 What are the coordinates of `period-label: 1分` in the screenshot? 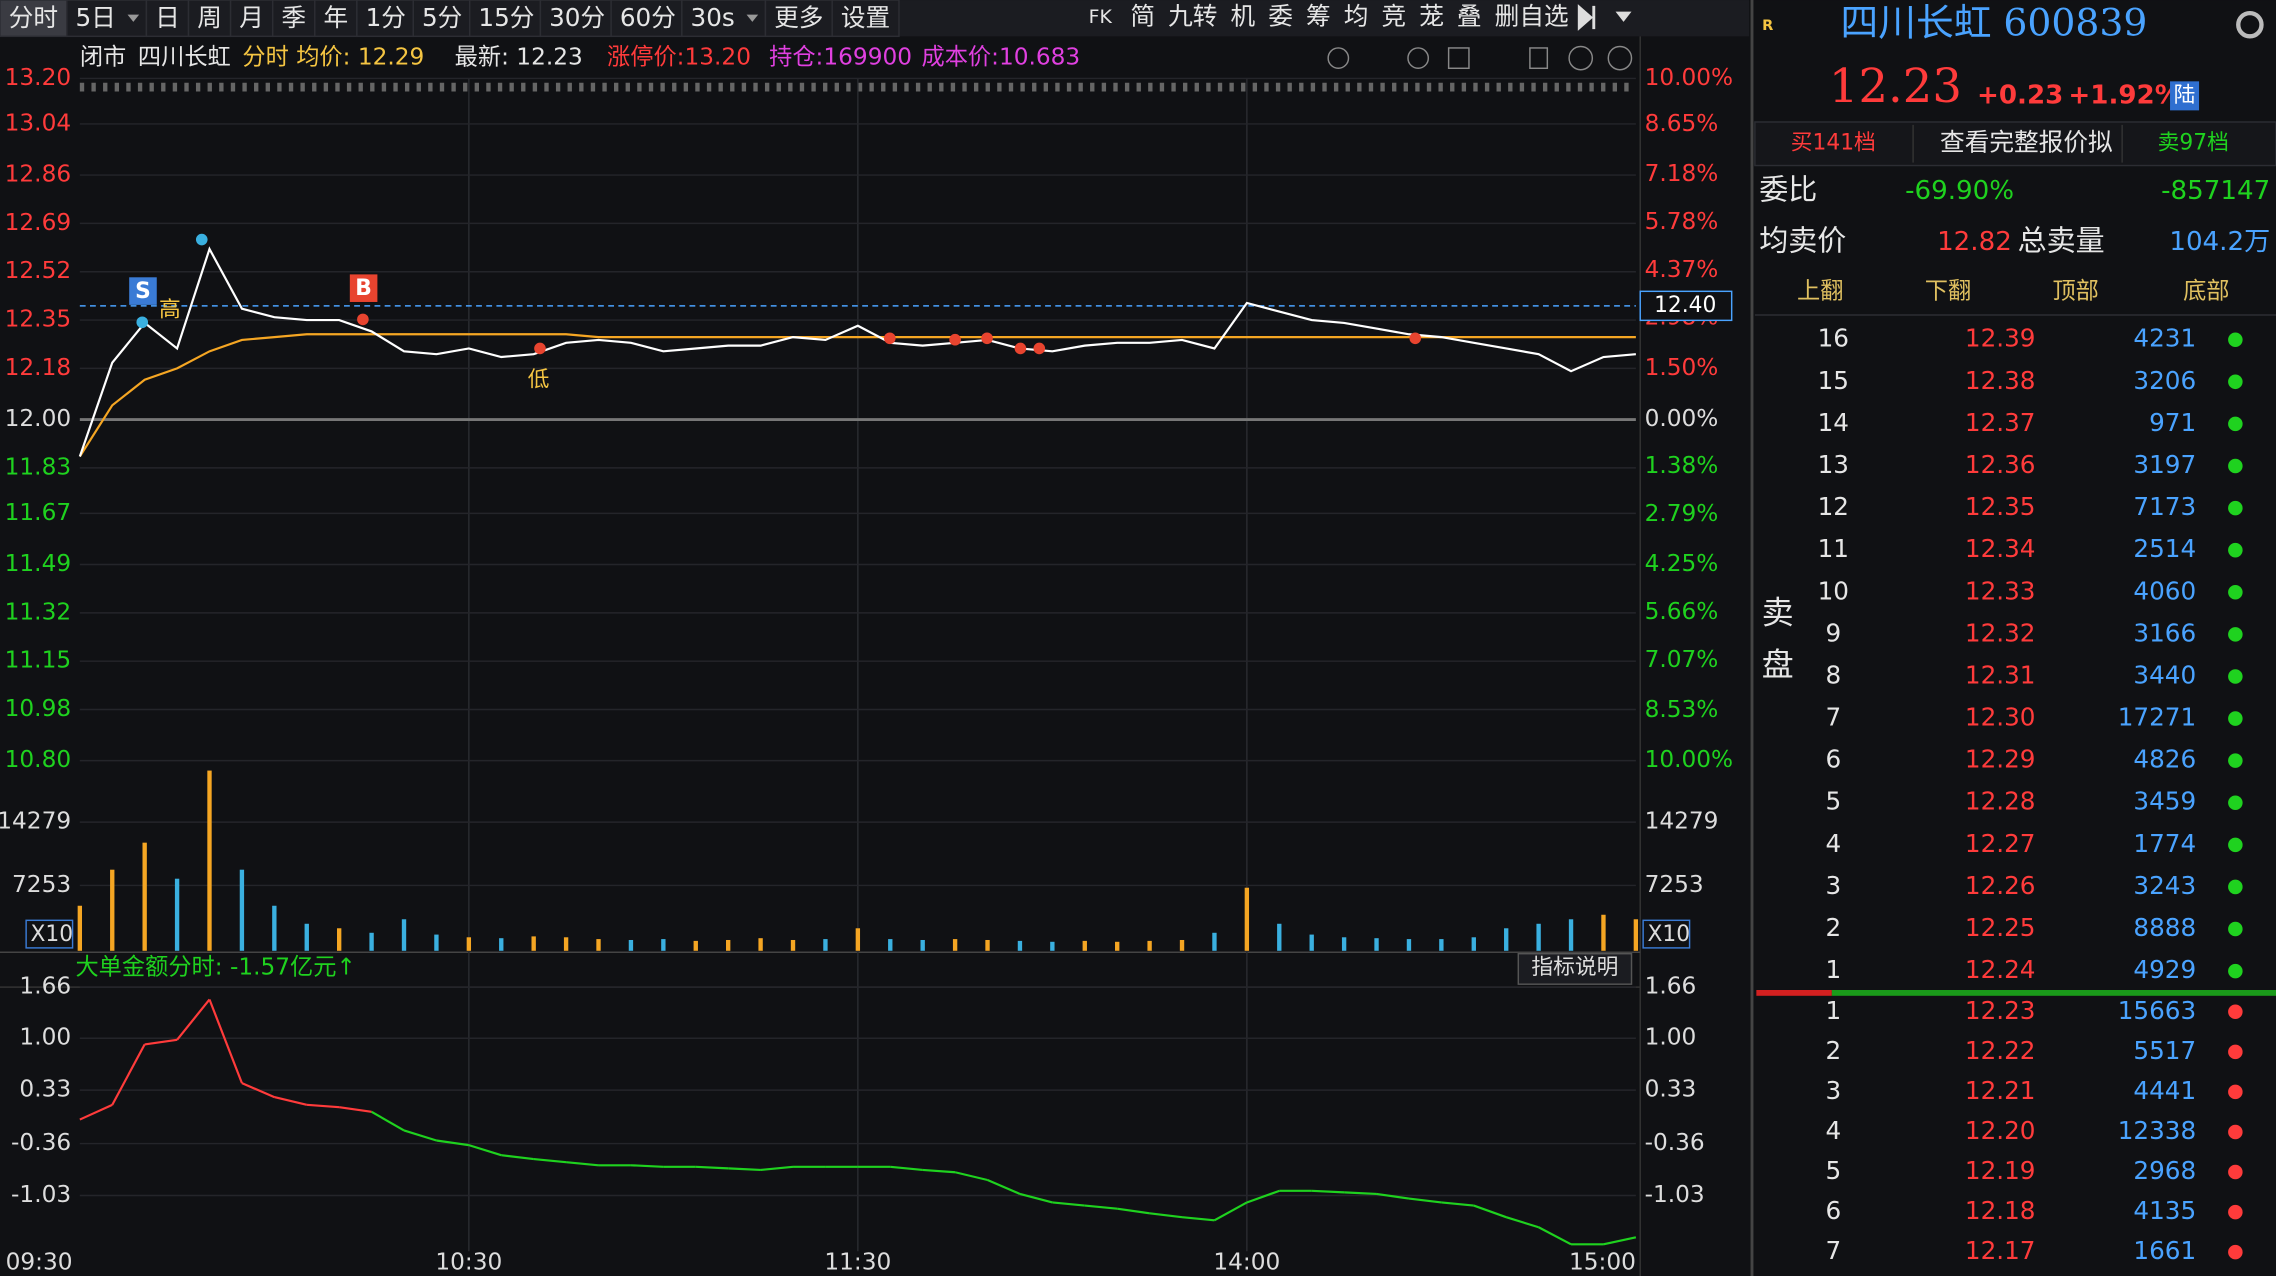 It's located at (386, 17).